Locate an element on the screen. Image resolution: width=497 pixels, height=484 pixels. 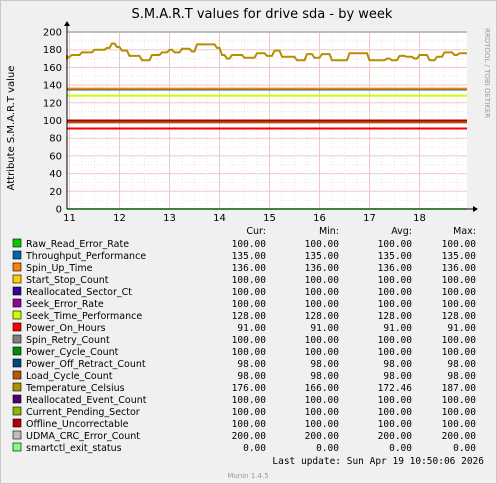
legend-value-max: 136.00 is located at coordinates (459, 268).